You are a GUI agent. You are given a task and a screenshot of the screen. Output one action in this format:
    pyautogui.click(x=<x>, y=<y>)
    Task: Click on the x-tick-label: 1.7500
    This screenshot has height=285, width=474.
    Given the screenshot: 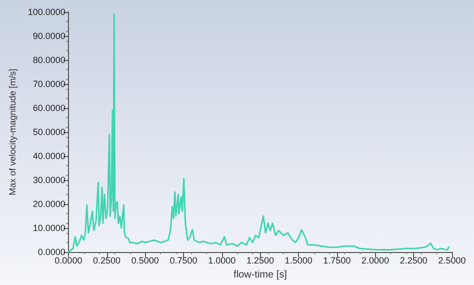 What is the action you would take?
    pyautogui.click(x=337, y=261)
    